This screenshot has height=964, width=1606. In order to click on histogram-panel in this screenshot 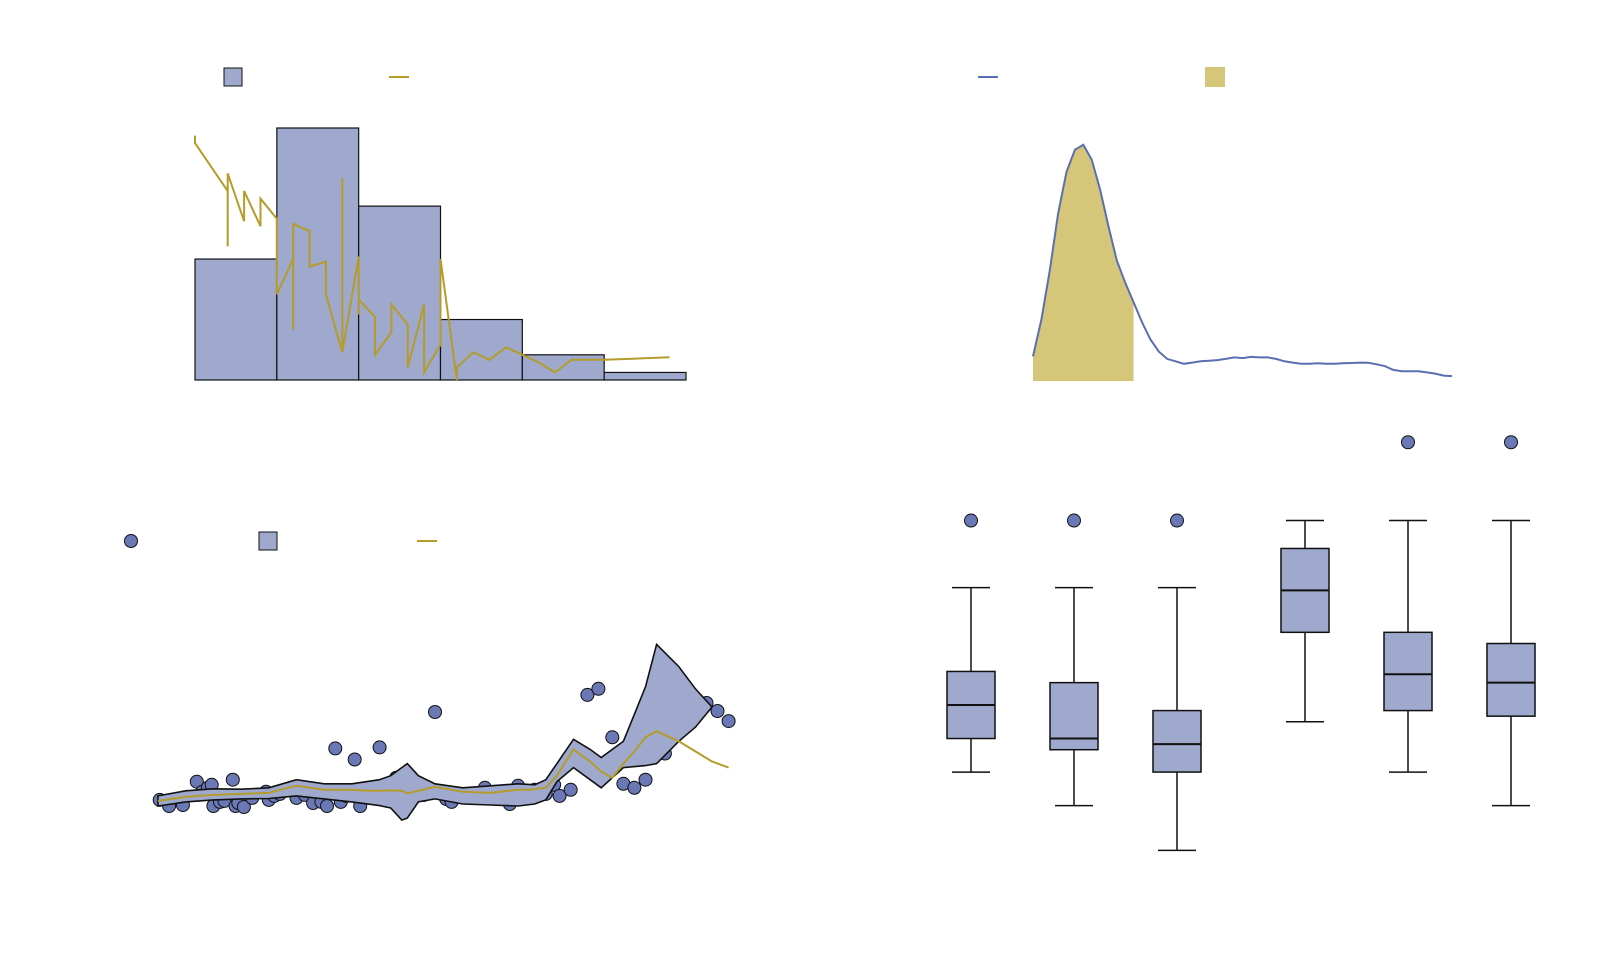, I will do `click(440, 224)`.